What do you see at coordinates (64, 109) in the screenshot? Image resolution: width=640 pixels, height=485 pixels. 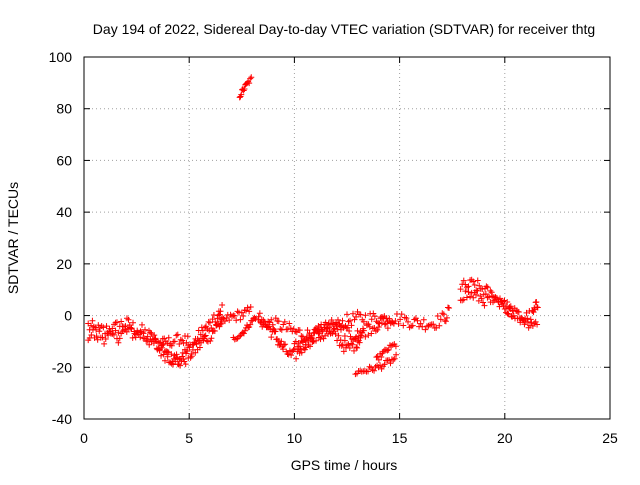 I see `y-tick-label: 80` at bounding box center [64, 109].